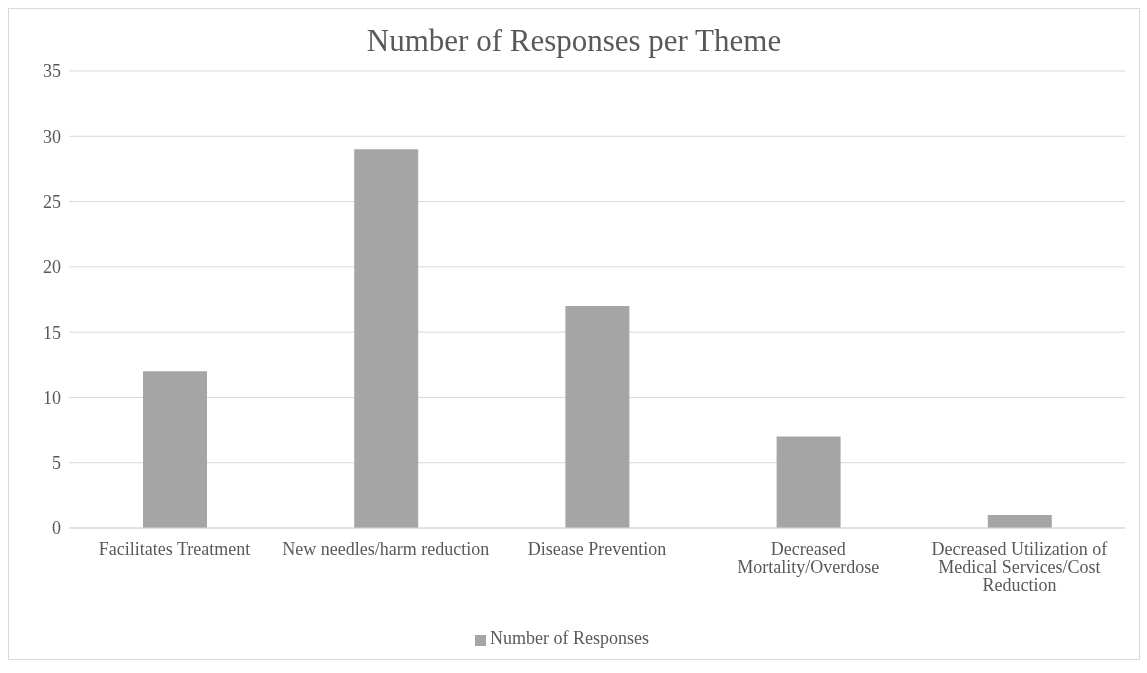 The image size is (1147, 673). Describe the element at coordinates (597, 548) in the screenshot. I see `x-tick-label: Disease Prevention` at that location.